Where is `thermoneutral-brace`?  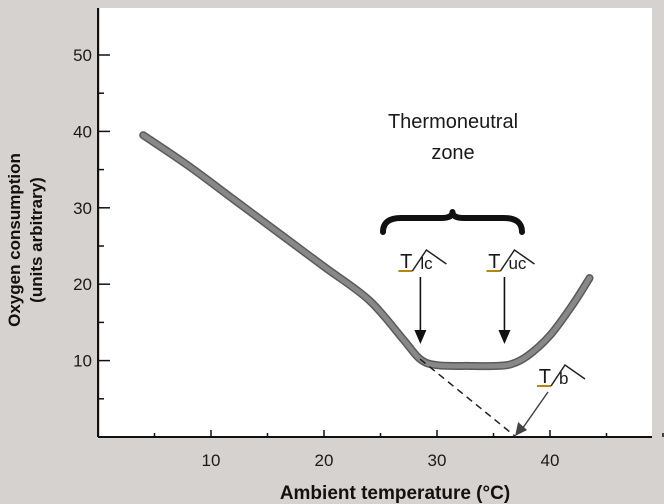
thermoneutral-brace is located at coordinates (452, 222).